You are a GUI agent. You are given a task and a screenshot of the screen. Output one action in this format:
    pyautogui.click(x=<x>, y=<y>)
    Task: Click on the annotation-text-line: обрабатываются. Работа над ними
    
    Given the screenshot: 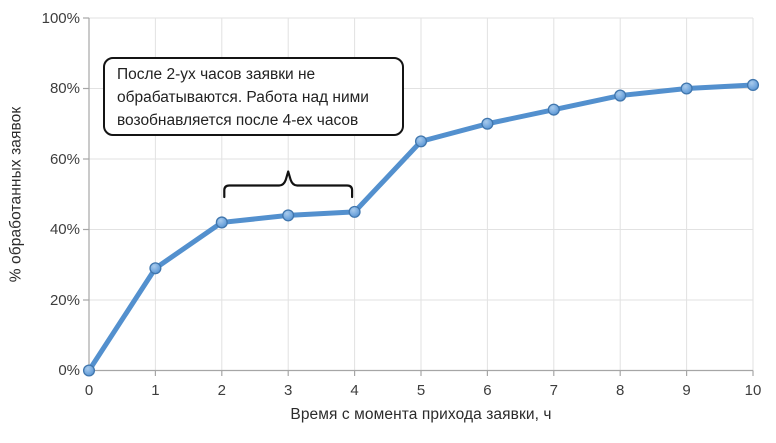 What is the action you would take?
    pyautogui.click(x=243, y=97)
    